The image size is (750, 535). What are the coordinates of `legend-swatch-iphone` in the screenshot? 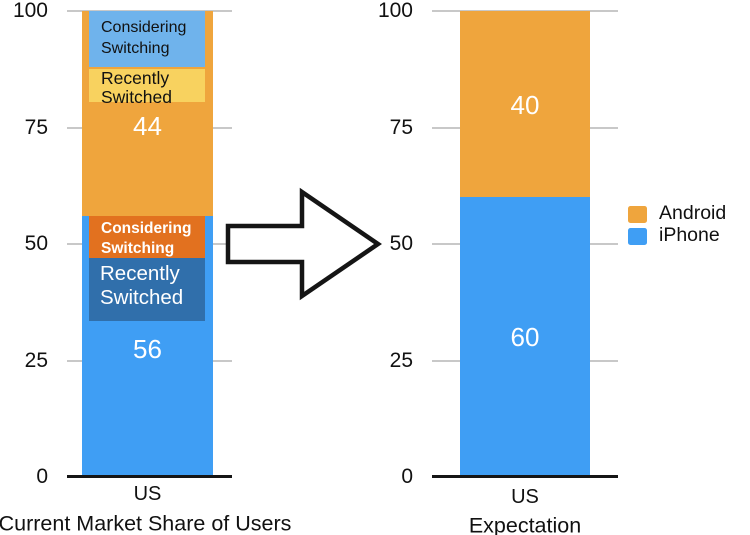 It's located at (637, 236).